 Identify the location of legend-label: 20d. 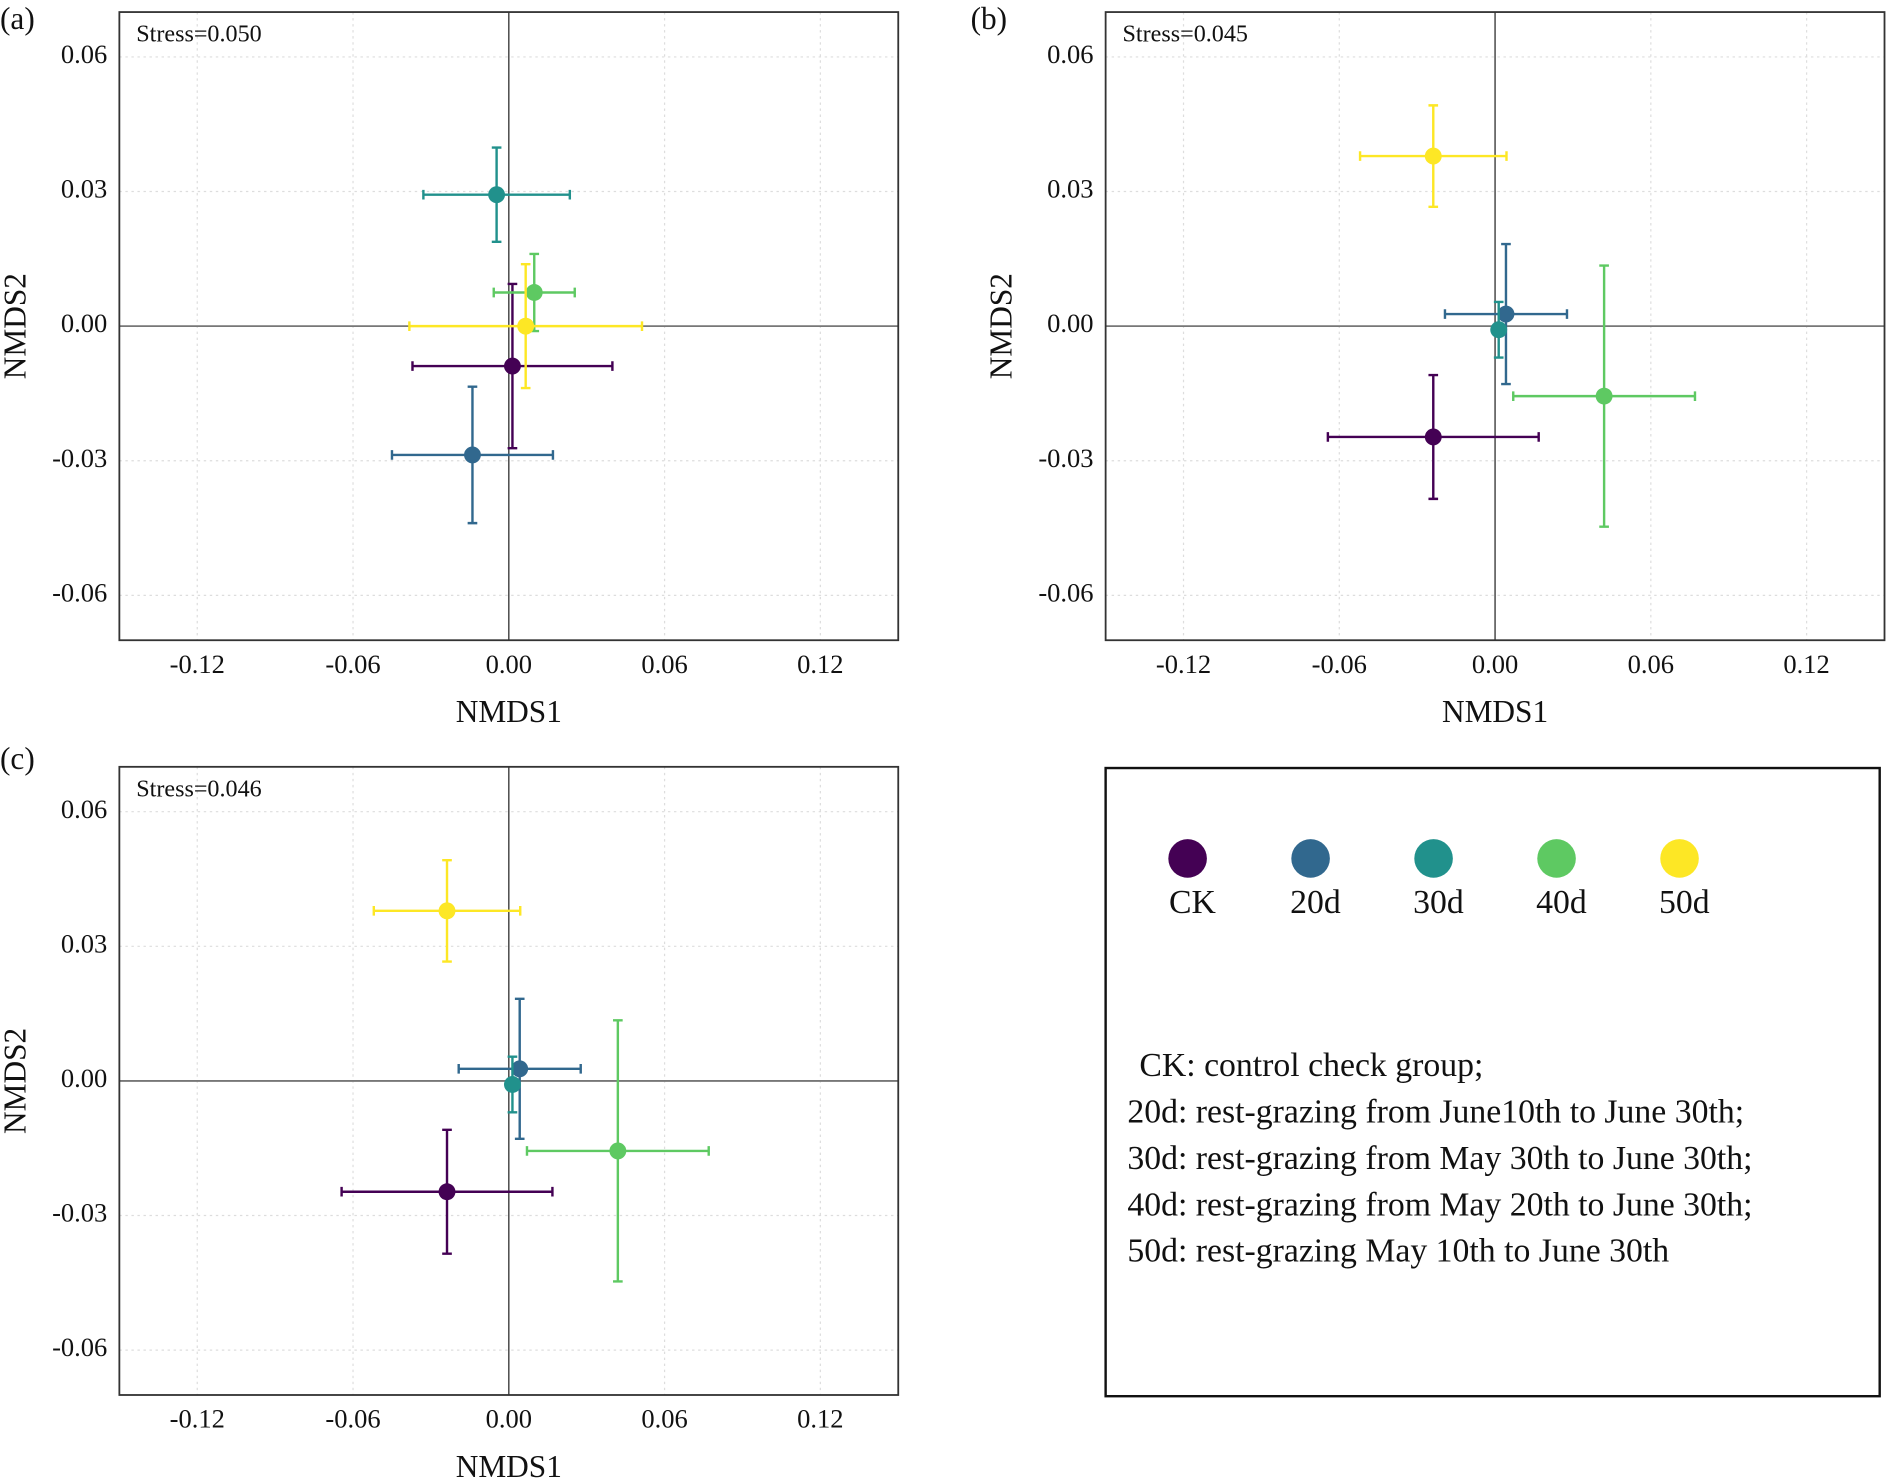
(1315, 902).